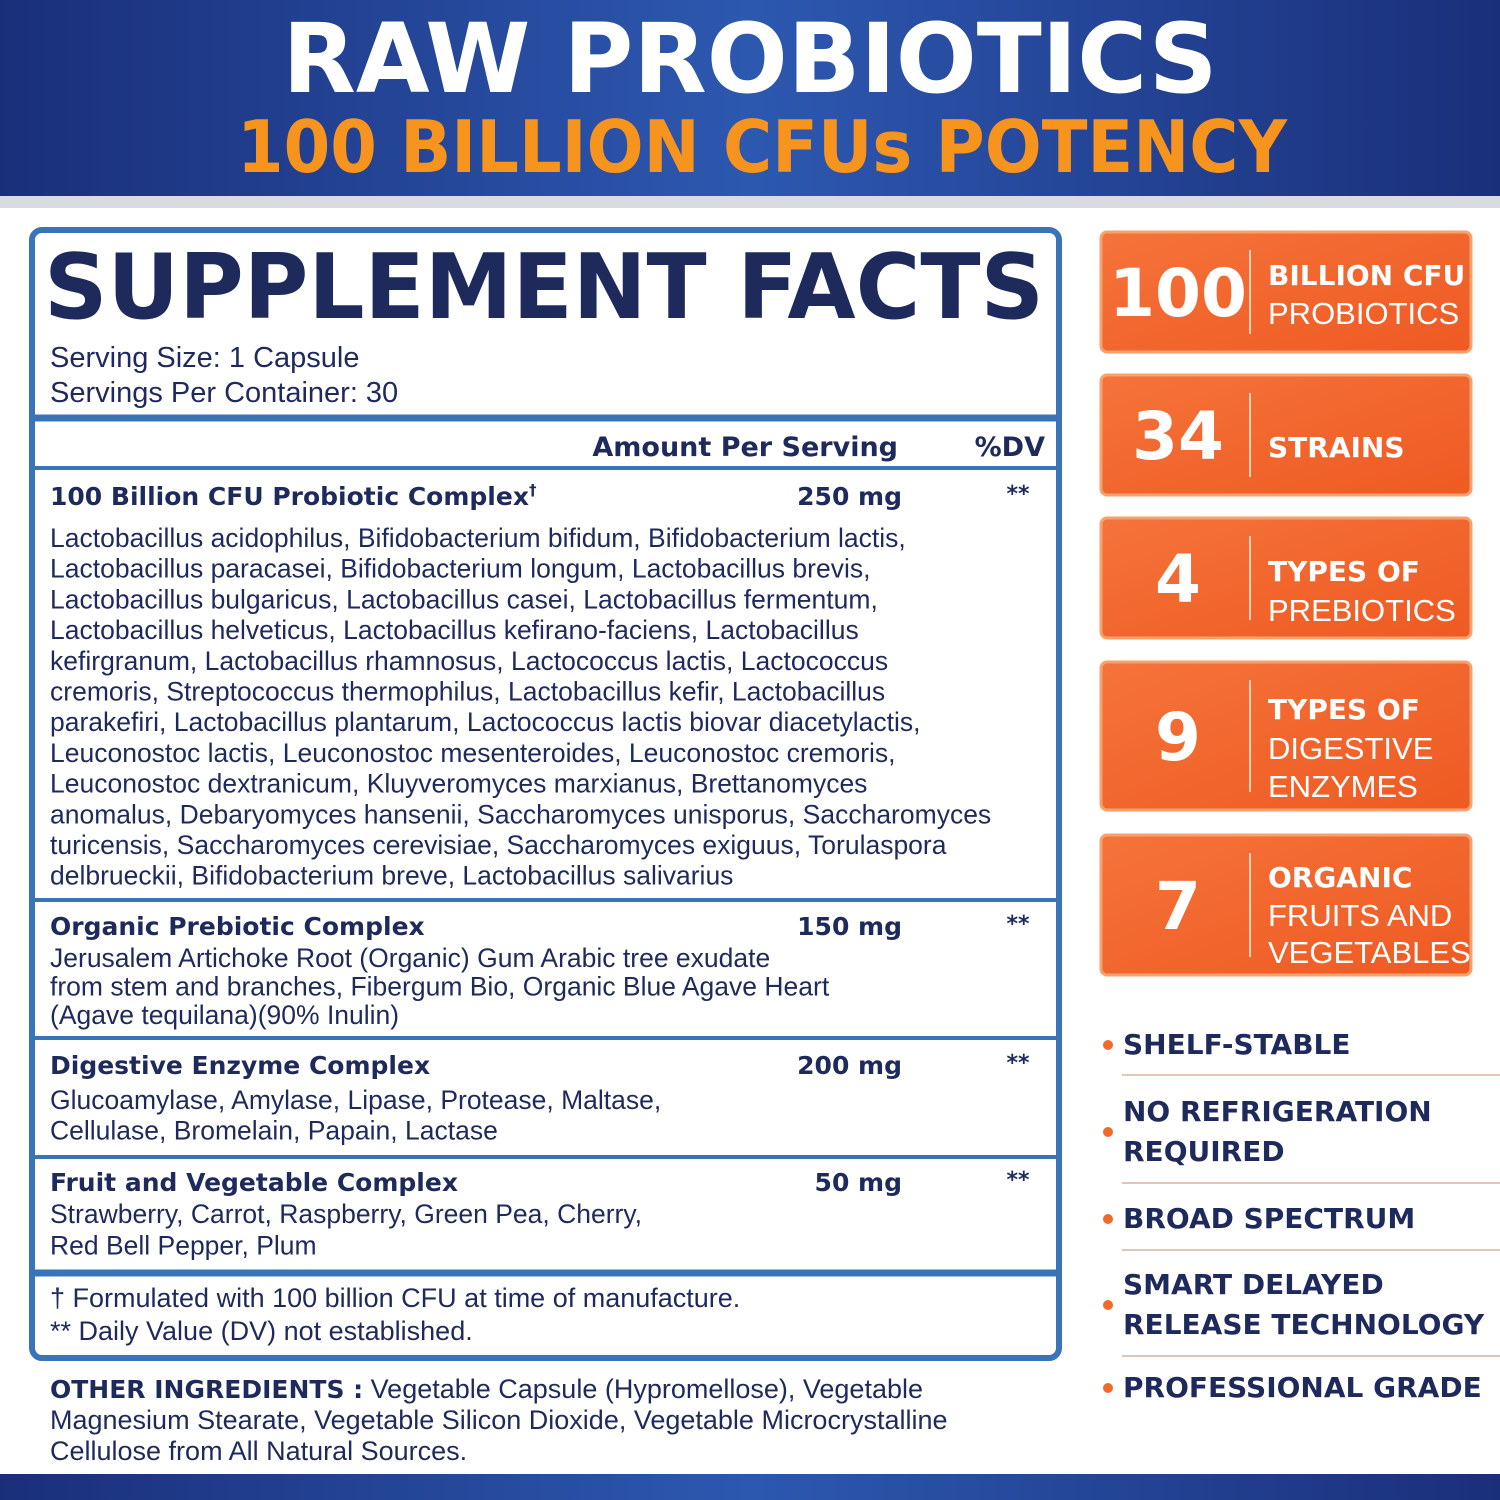 This screenshot has height=1500, width=1500. What do you see at coordinates (1277, 1111) in the screenshot?
I see `feature-text: NO REFRIGERATION` at bounding box center [1277, 1111].